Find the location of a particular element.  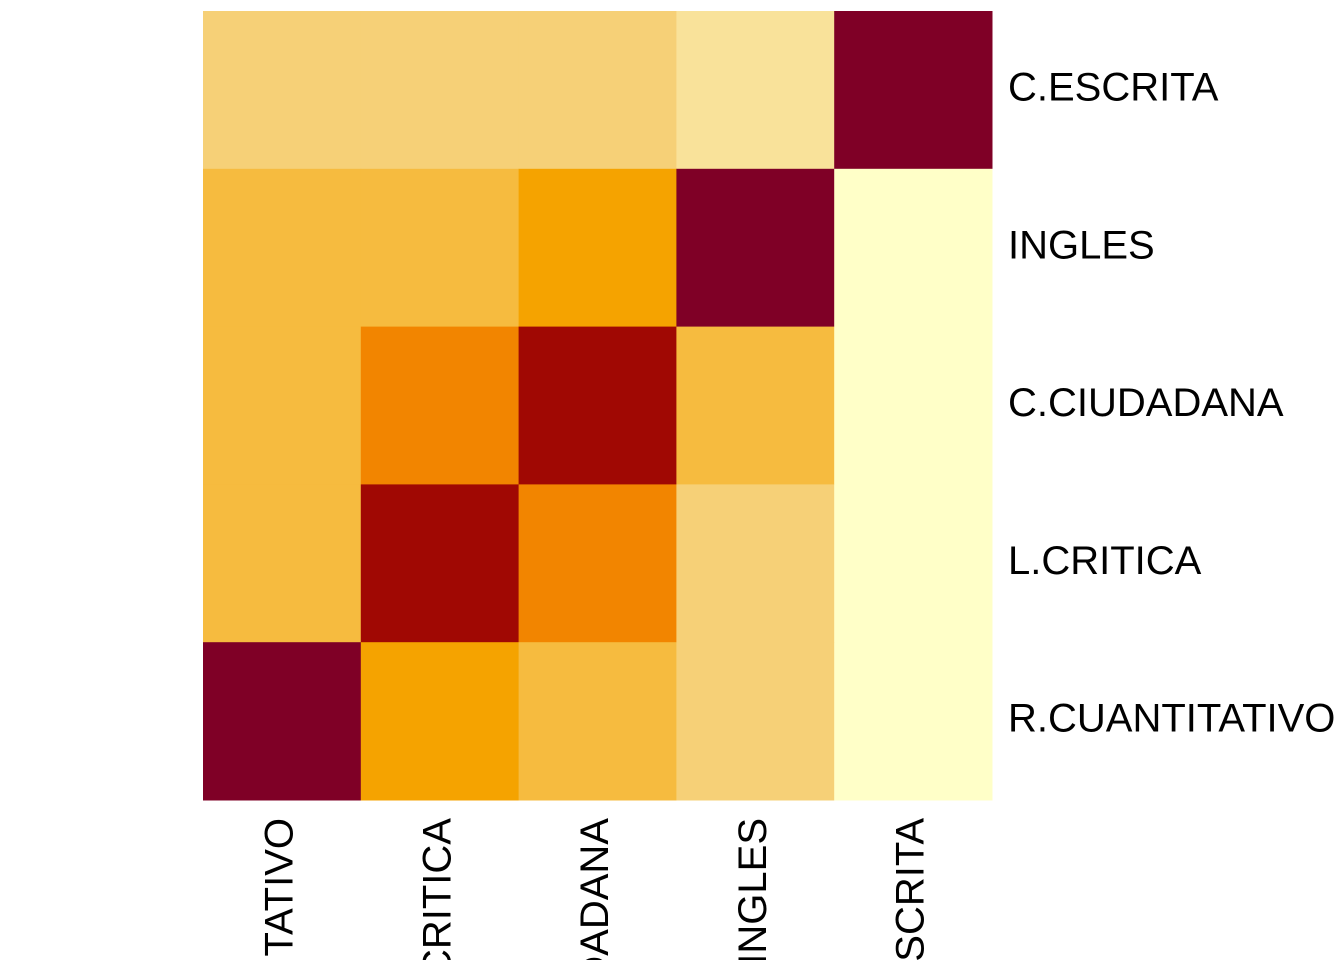

column-label: R.CUANTITATIVO is located at coordinates (279, 889).